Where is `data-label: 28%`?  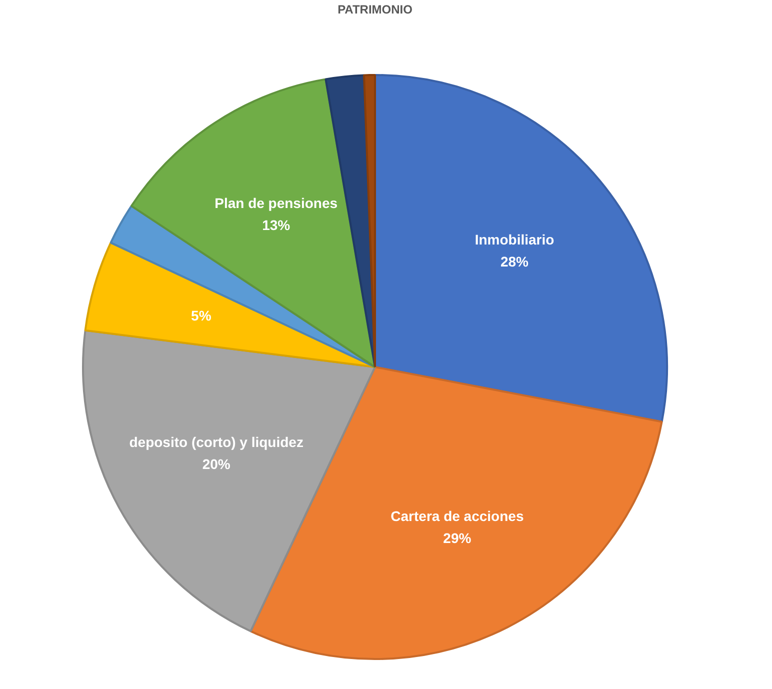 data-label: 28% is located at coordinates (515, 261).